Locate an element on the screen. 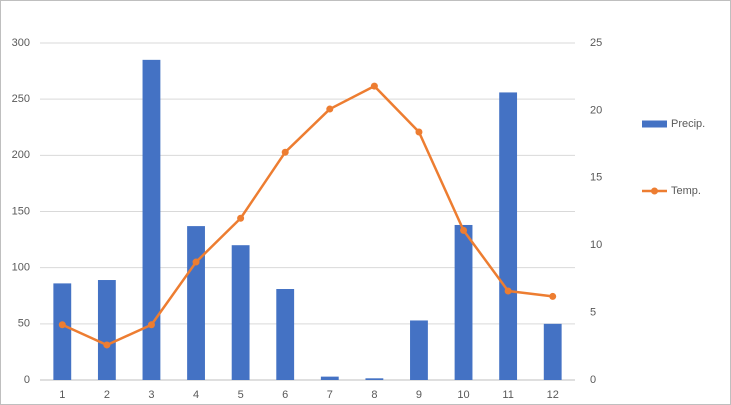 The width and height of the screenshot is (731, 405). x-tick-label: 5 is located at coordinates (241, 395).